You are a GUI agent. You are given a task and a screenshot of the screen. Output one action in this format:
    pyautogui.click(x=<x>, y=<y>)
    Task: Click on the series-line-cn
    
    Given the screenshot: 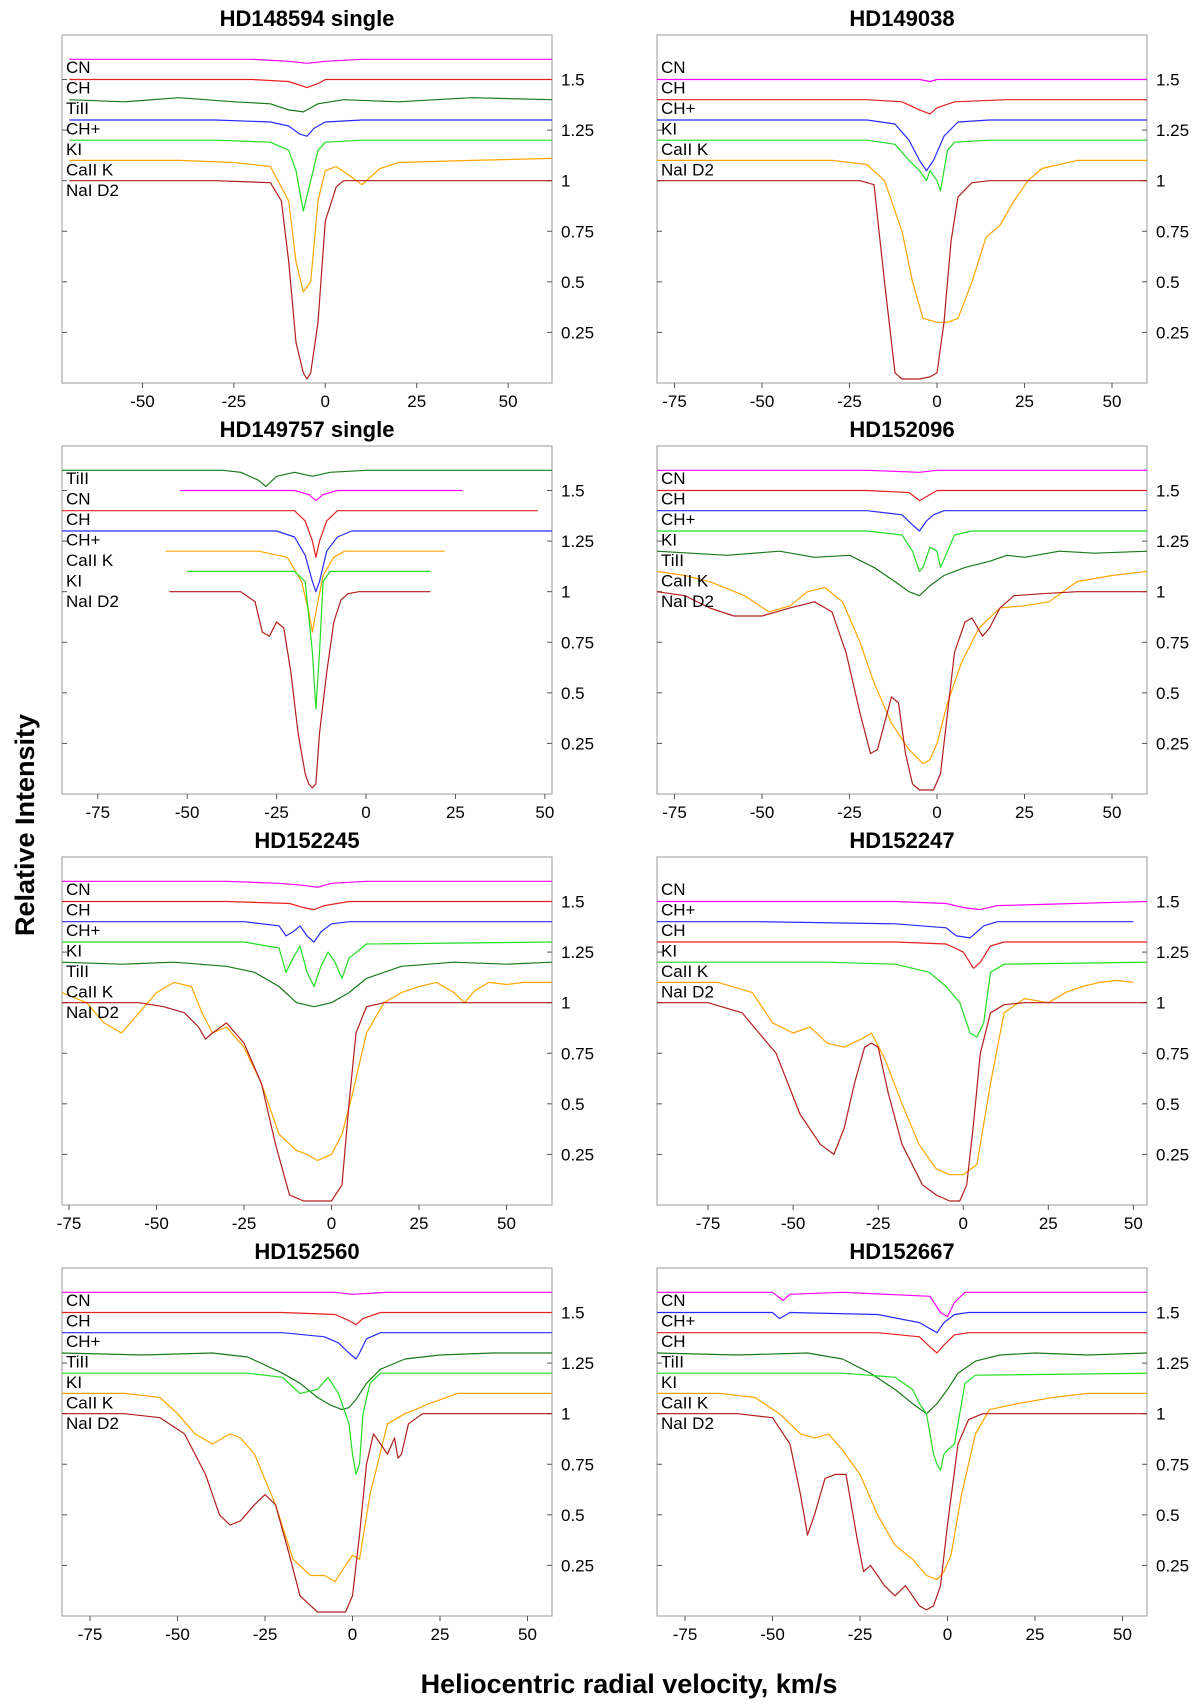 What is the action you would take?
    pyautogui.click(x=307, y=884)
    